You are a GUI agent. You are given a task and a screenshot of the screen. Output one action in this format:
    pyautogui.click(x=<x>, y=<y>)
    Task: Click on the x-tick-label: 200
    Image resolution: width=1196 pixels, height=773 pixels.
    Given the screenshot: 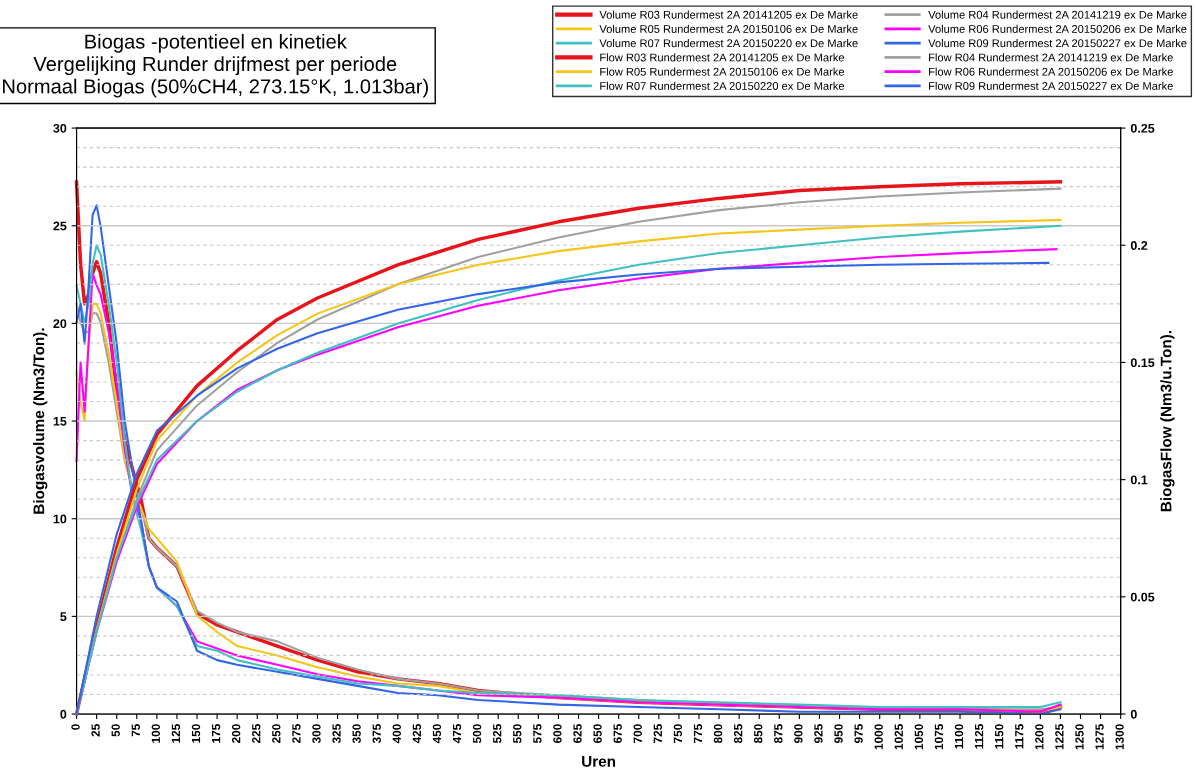 What is the action you would take?
    pyautogui.click(x=236, y=734)
    